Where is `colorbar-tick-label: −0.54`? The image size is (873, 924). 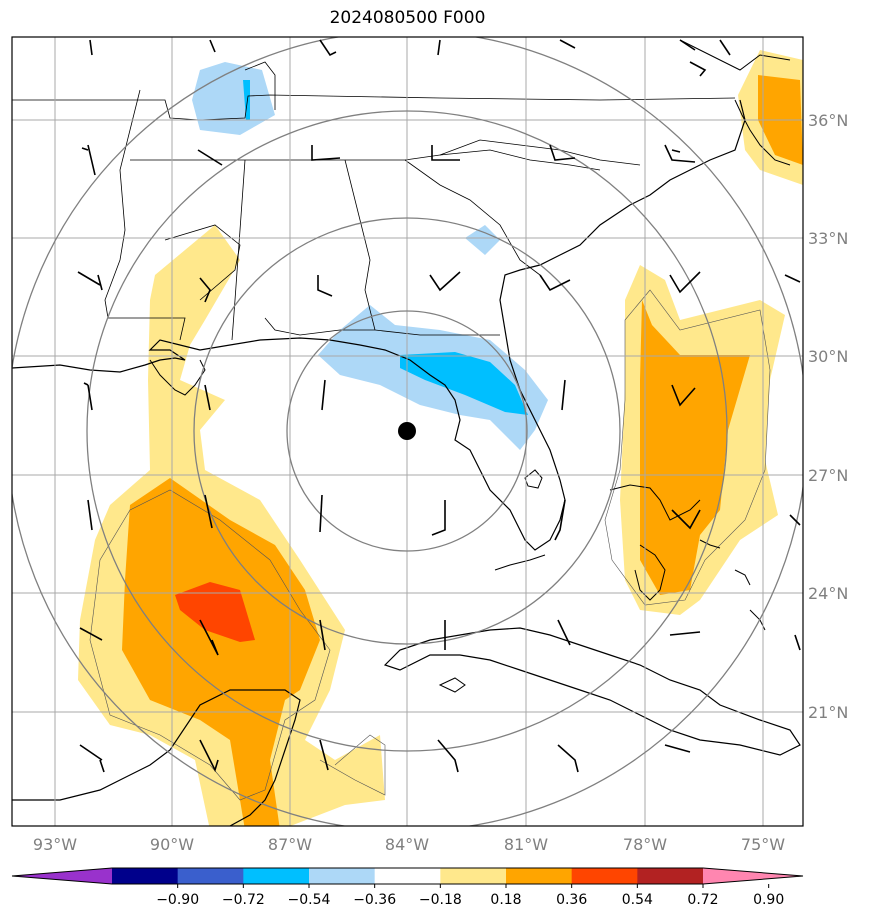
colorbar-tick-label: −0.54 is located at coordinates (309, 900).